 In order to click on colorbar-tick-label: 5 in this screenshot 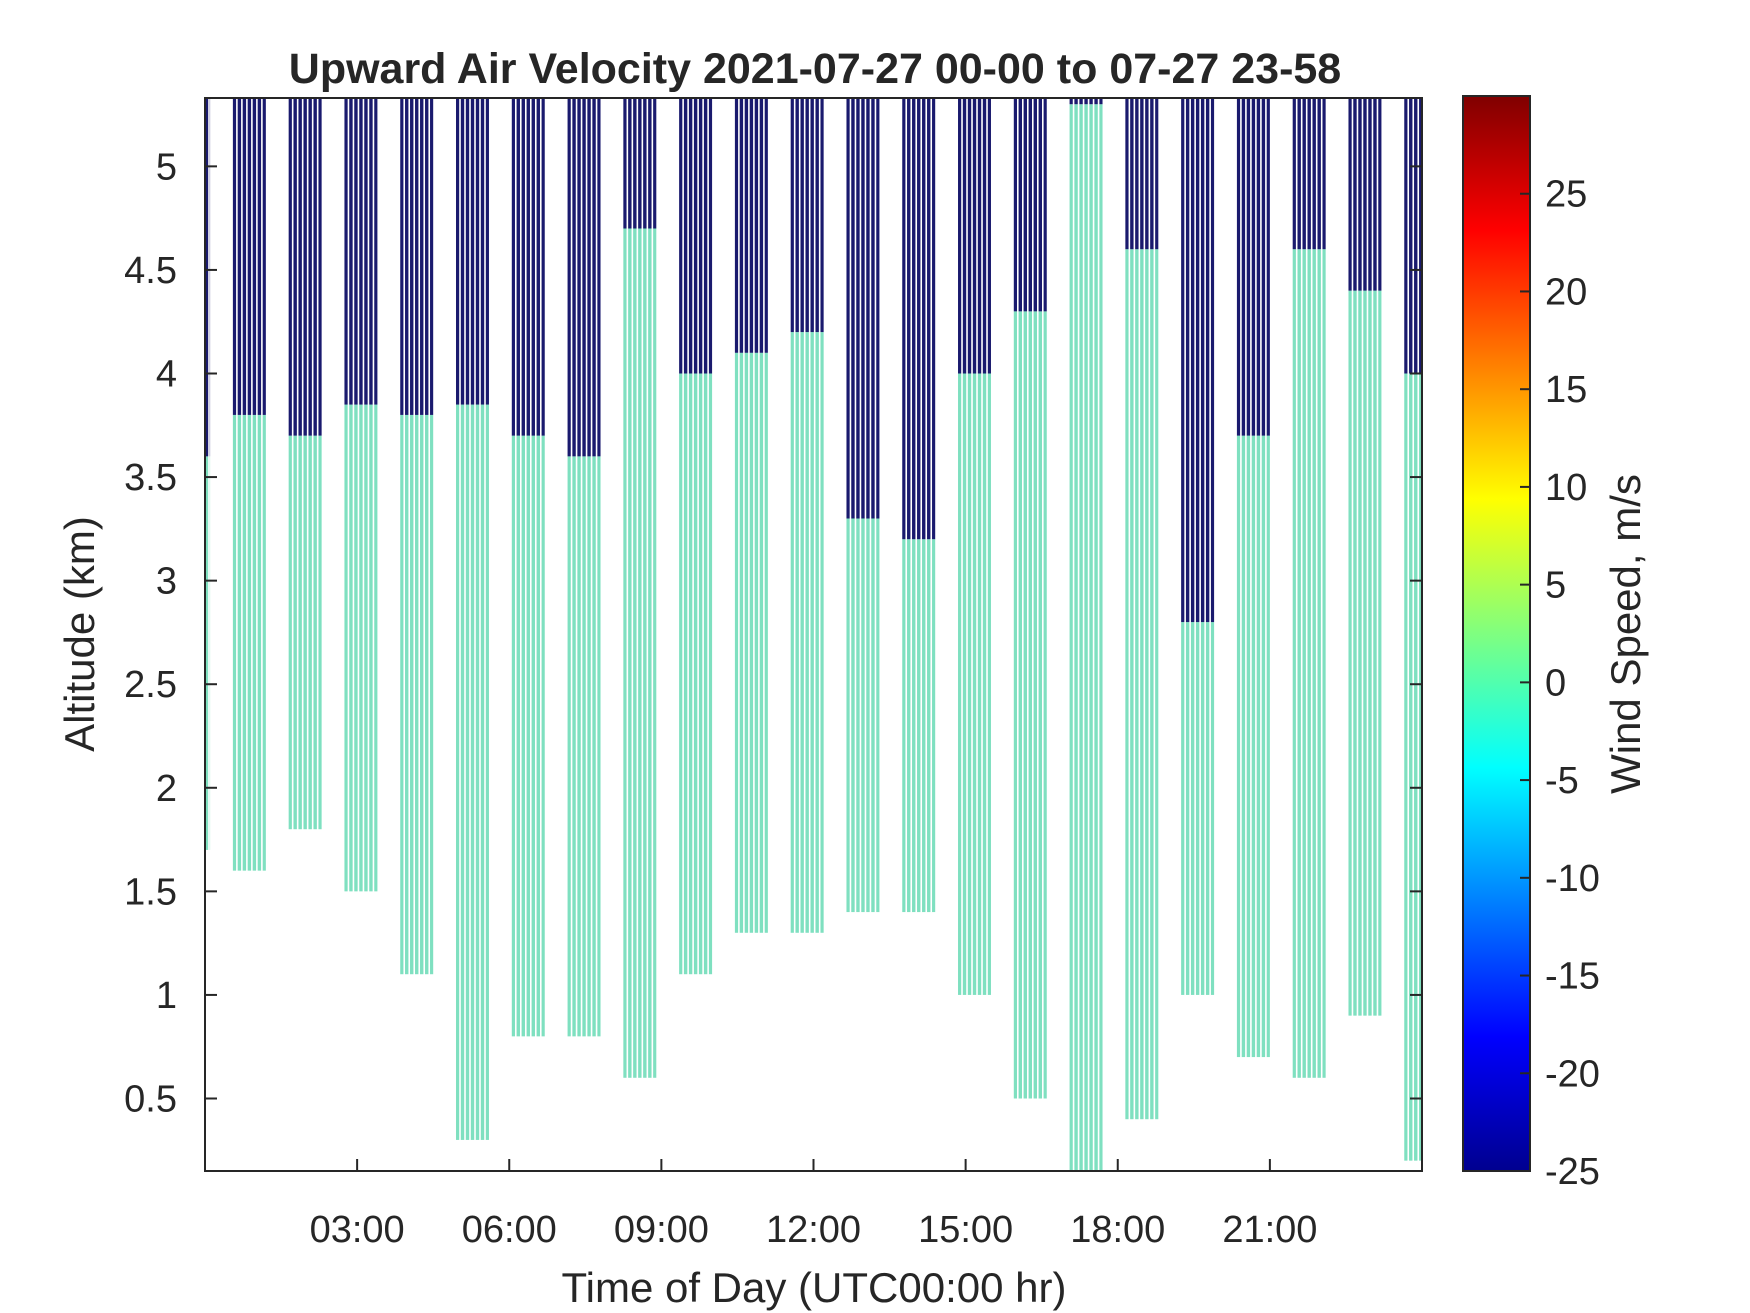, I will do `click(1555, 586)`.